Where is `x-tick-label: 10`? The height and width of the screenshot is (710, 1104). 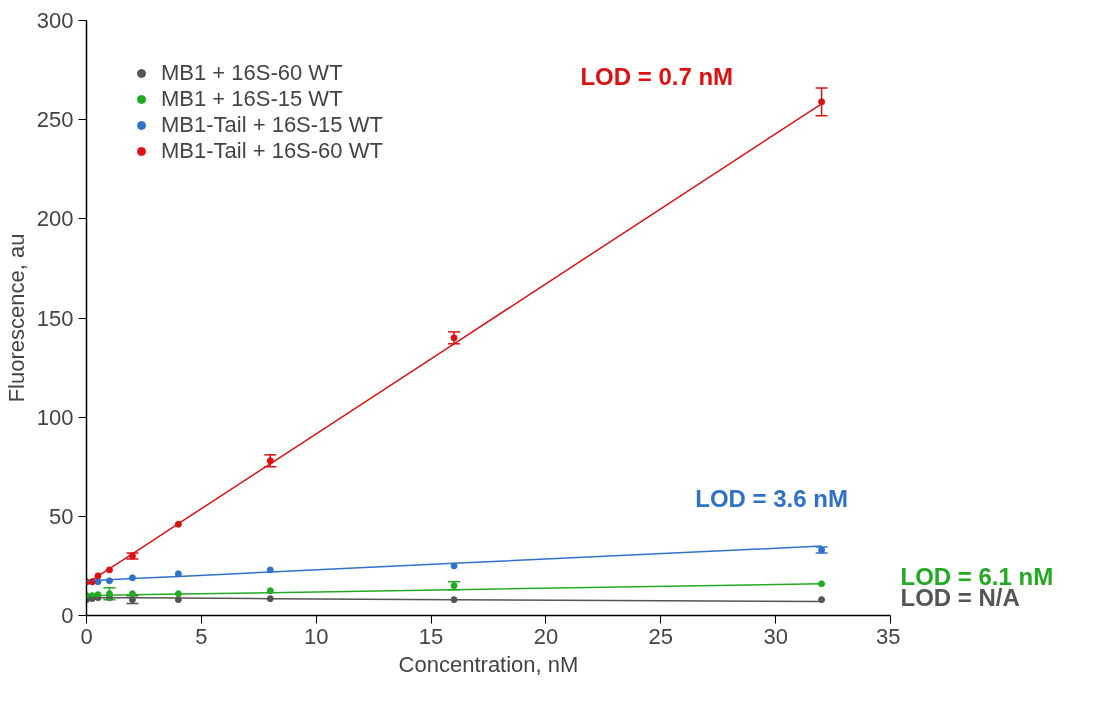 x-tick-label: 10 is located at coordinates (316, 636).